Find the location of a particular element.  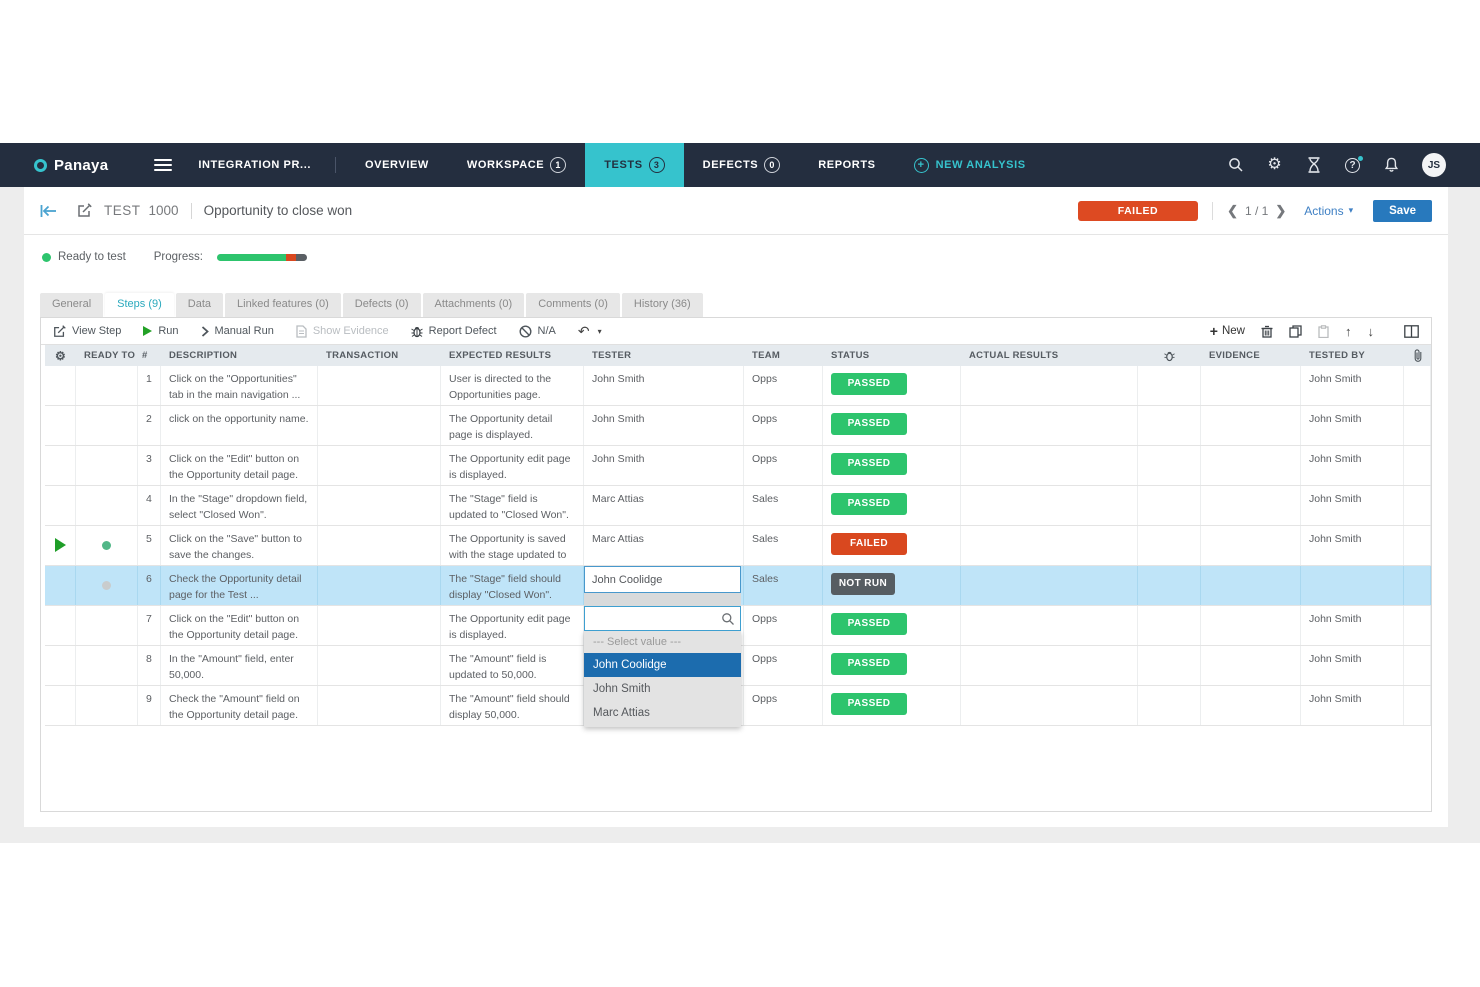

tab-steps: Steps (9) is located at coordinates (139, 305).